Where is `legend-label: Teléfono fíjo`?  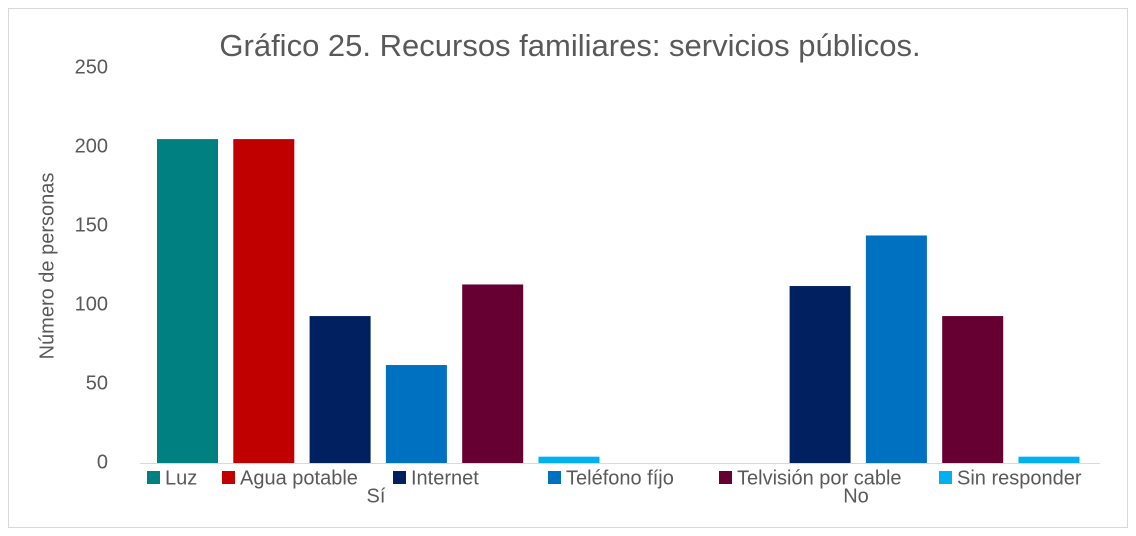
legend-label: Teléfono fíjo is located at coordinates (620, 478).